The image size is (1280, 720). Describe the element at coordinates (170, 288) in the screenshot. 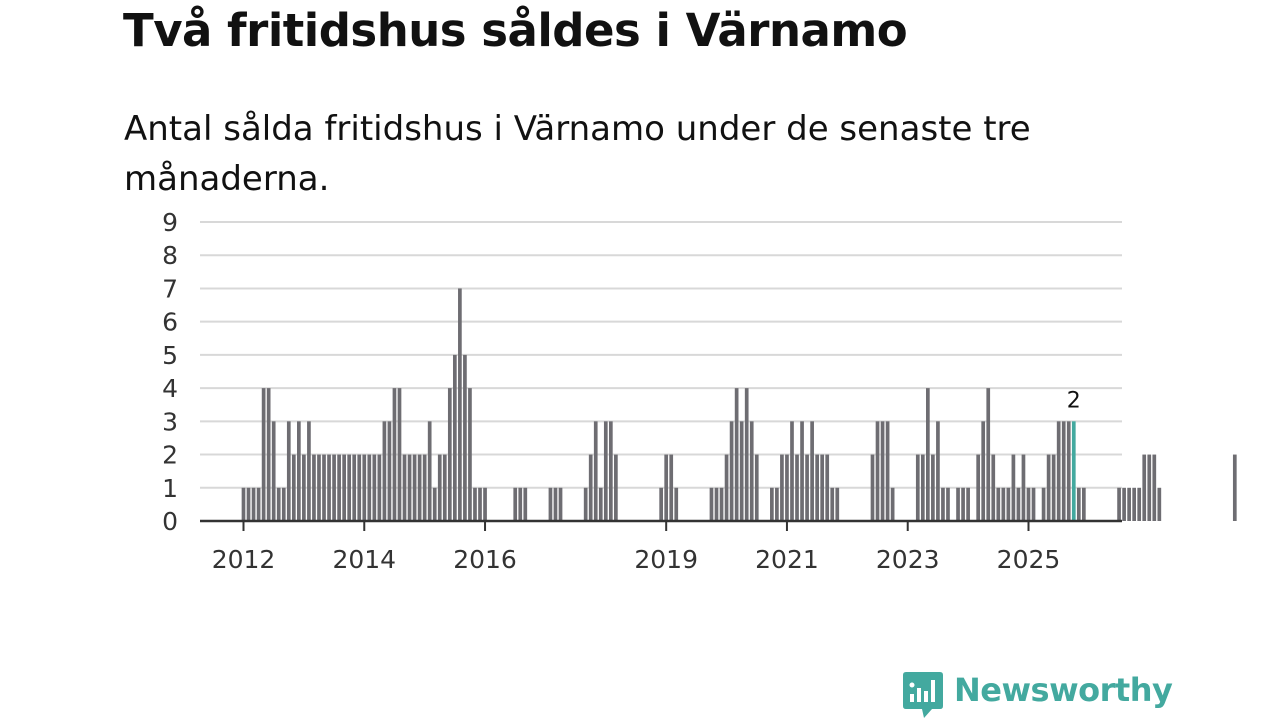

I see `y-tick-label: 7` at that location.